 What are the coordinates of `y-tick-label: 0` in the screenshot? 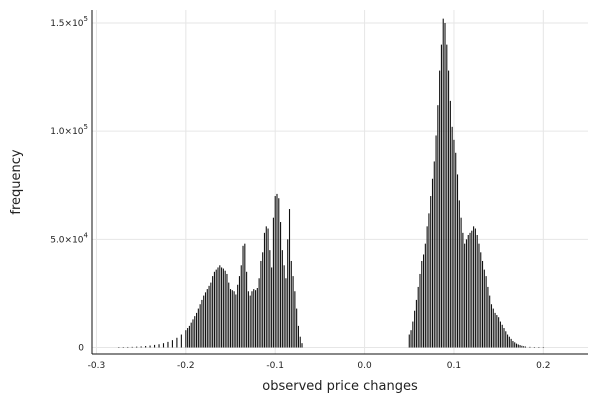 It's located at (81, 349).